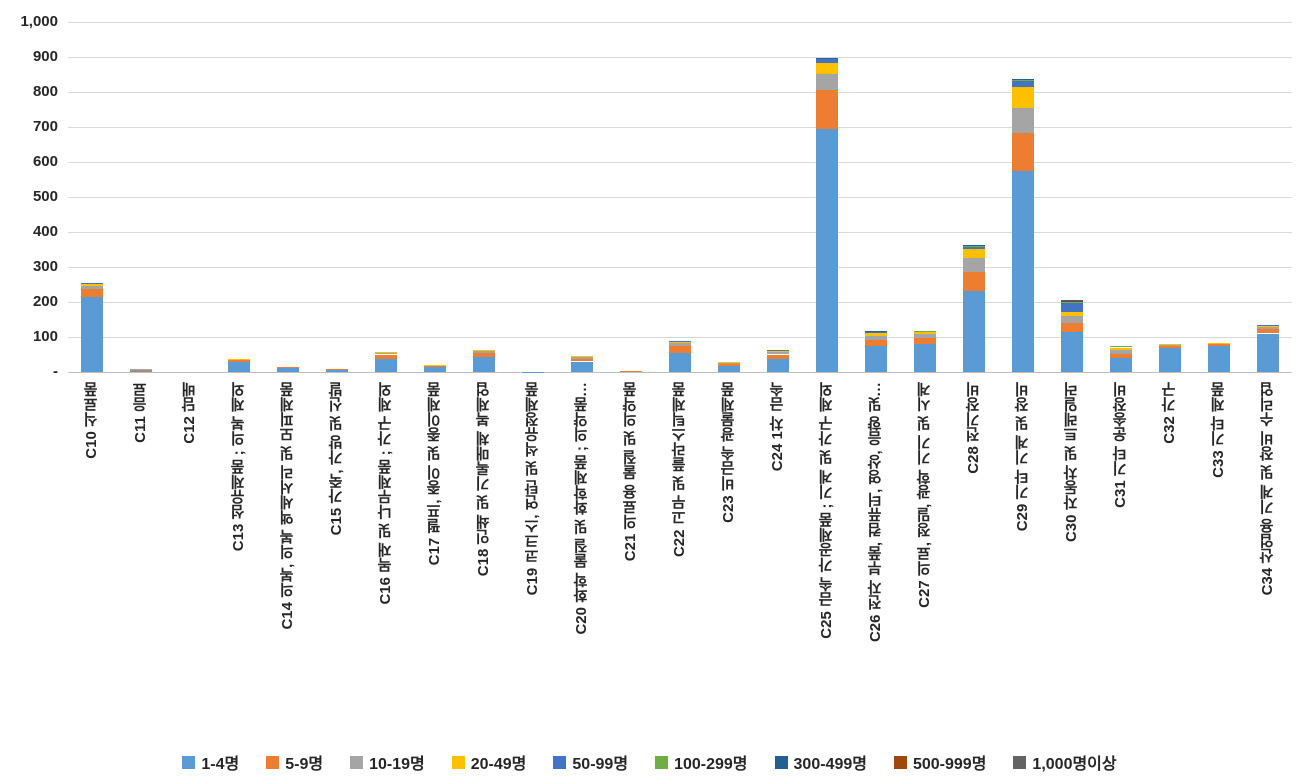 The image size is (1299, 782). Describe the element at coordinates (680, 372) in the screenshot. I see `x-axis-line` at that location.